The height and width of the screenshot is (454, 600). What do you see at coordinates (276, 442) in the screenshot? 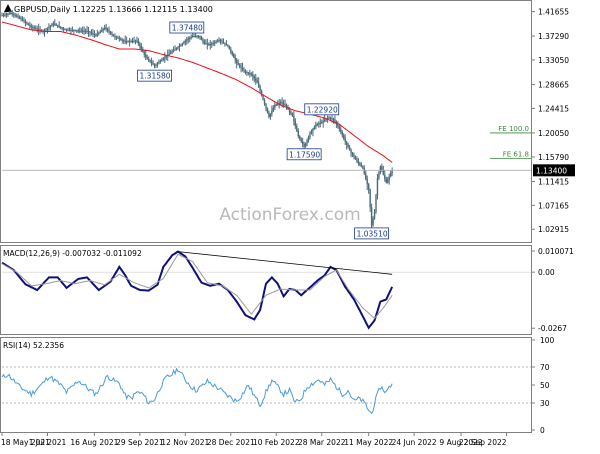
I see `x-tick-label: 10 Feb 2022` at bounding box center [276, 442].